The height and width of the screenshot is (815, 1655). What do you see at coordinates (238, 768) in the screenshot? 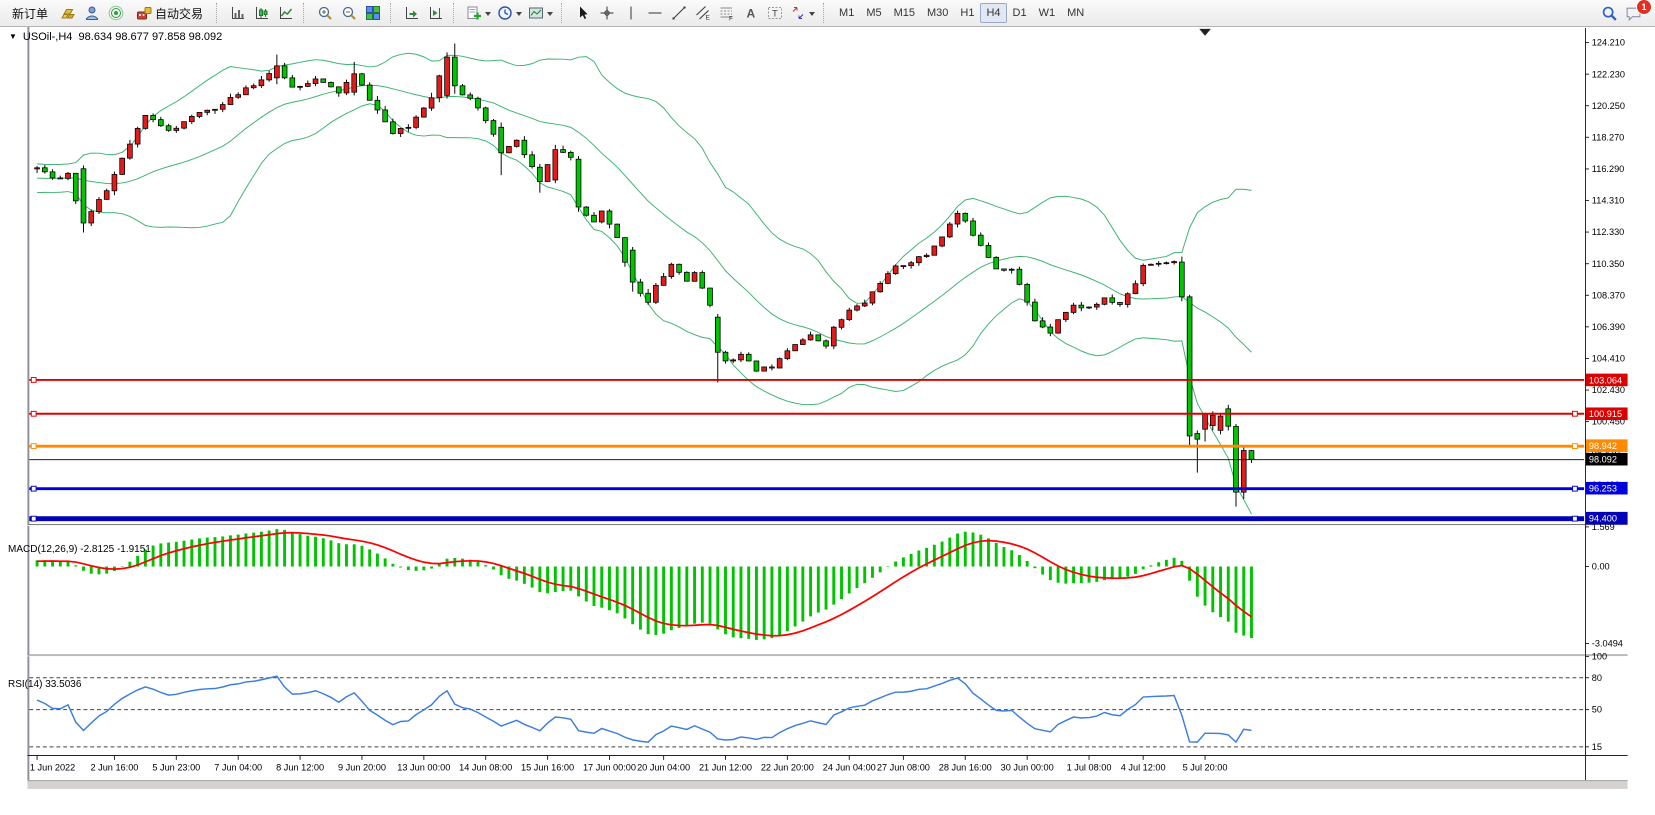
I see `svg-text: 7 Jun 04:00` at bounding box center [238, 768].